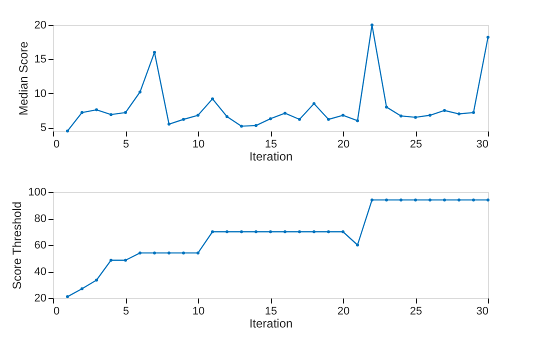  Describe the element at coordinates (40, 246) in the screenshot. I see `y-tick-label: 60` at that location.